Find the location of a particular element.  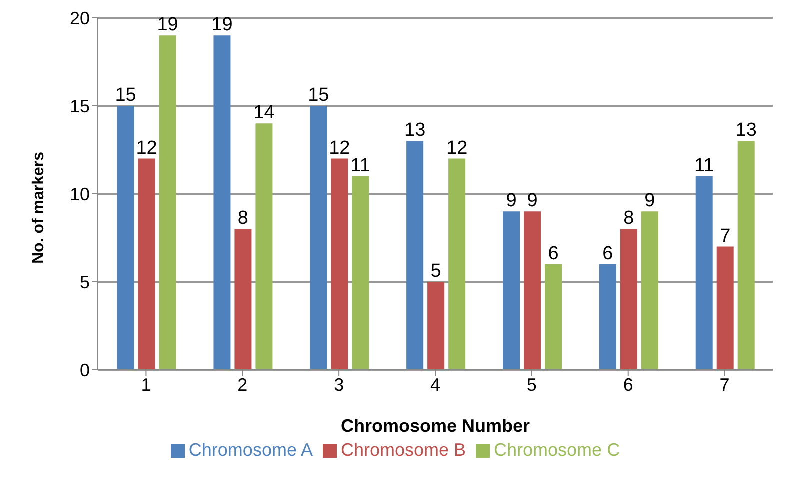

x-tick-label: 4 is located at coordinates (435, 384).